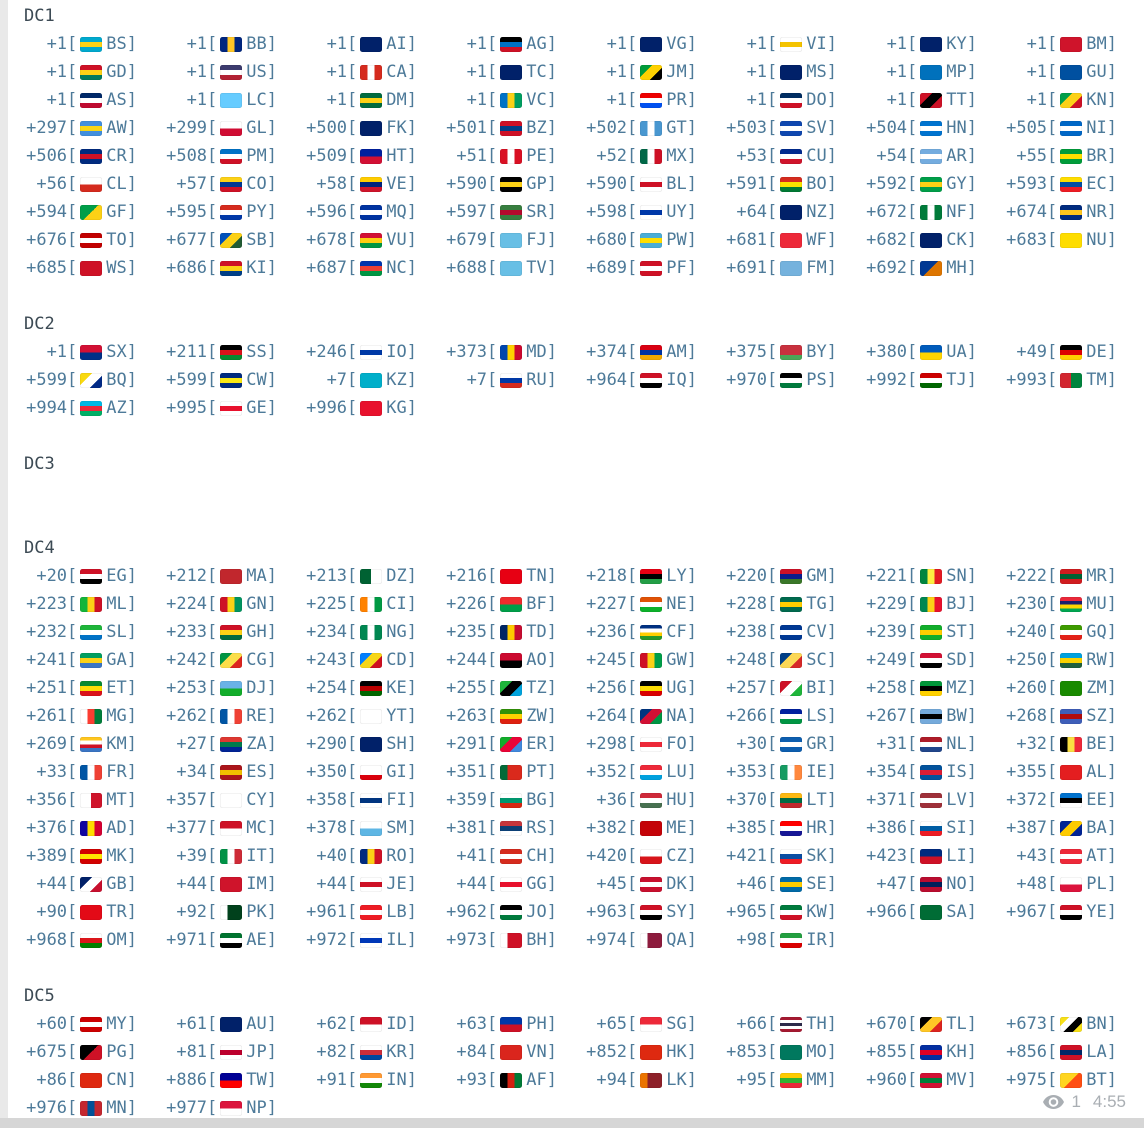  Describe the element at coordinates (752, 576) in the screenshot. I see `dial-code-prefix: +220[` at that location.